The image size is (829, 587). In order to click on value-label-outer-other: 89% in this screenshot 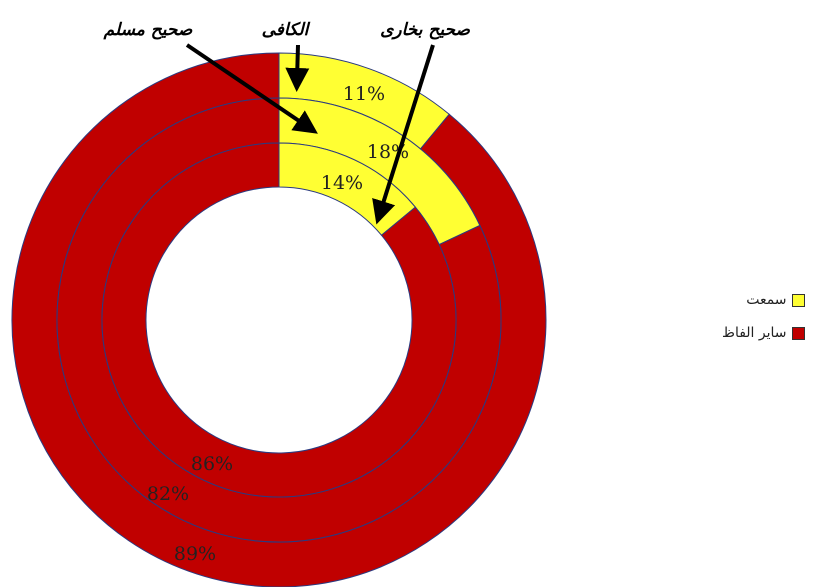, I will do `click(195, 554)`.